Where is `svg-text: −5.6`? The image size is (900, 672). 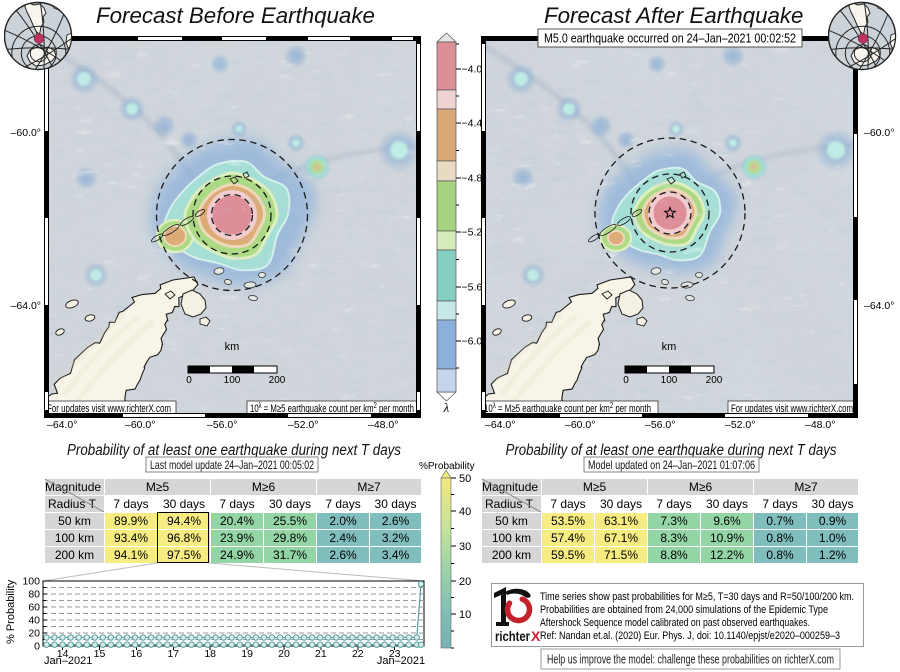
svg-text: −5.6 is located at coordinates (472, 288).